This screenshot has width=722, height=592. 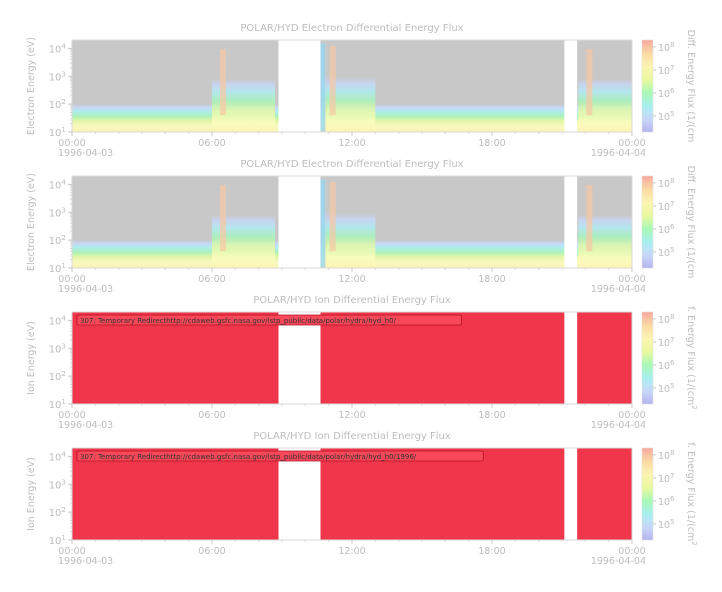 I want to click on y-axis: 10¹ 10² 10³ 10⁴ Ion Energy (eV), so click(x=49, y=498).